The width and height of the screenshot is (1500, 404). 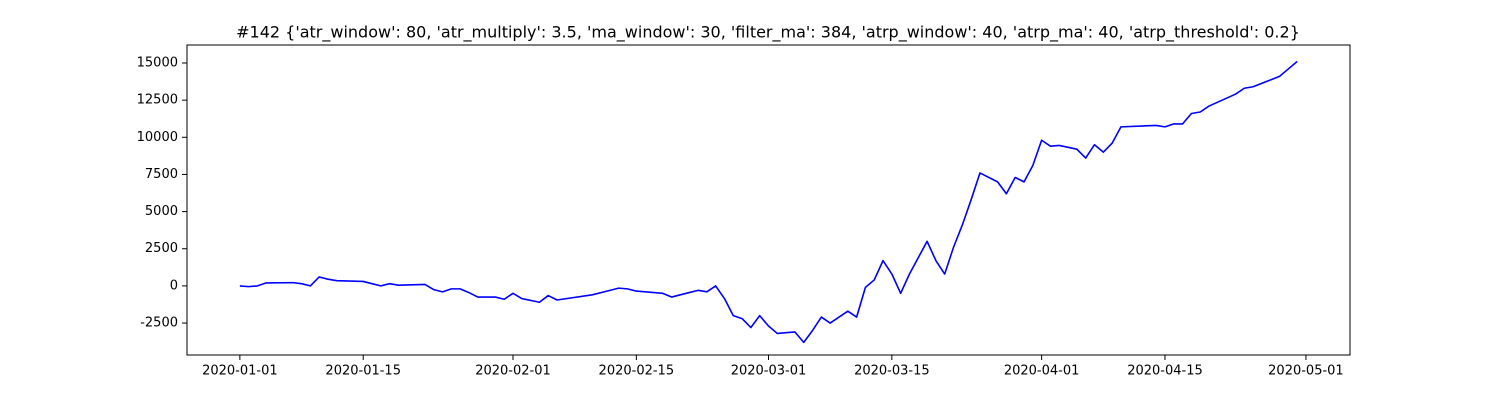 What do you see at coordinates (161, 174) in the screenshot?
I see `y-tick-label: 7500` at bounding box center [161, 174].